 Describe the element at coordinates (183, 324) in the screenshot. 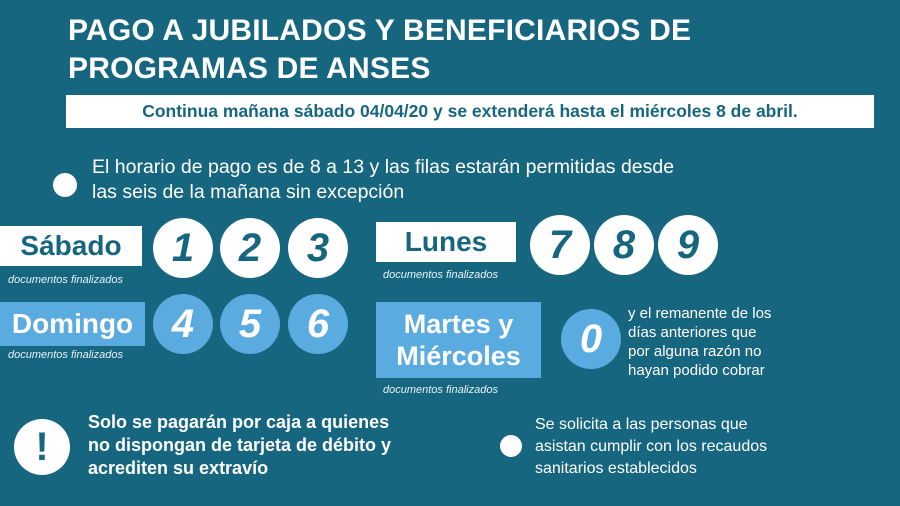

I see `digit-circle: 4` at that location.